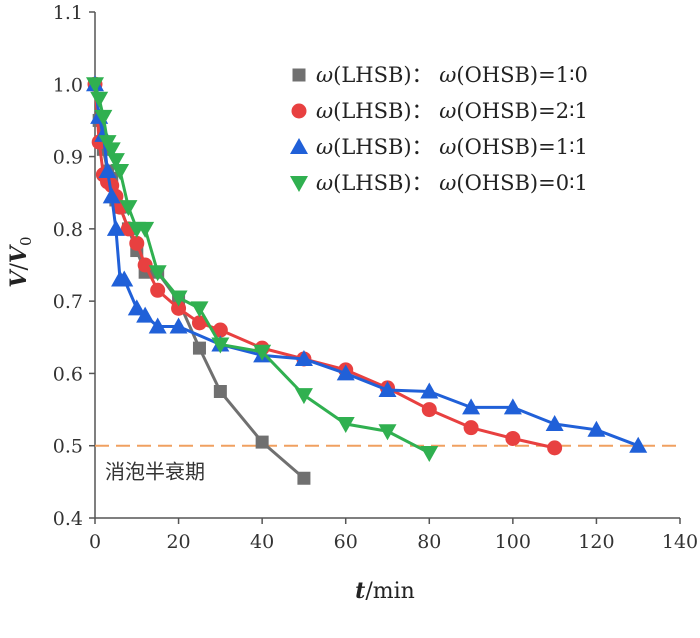 The height and width of the screenshot is (638, 700). What do you see at coordinates (393, 535) in the screenshot?
I see `x-axis-ticks: 0 20 40 60 80 100 120 140` at bounding box center [393, 535].